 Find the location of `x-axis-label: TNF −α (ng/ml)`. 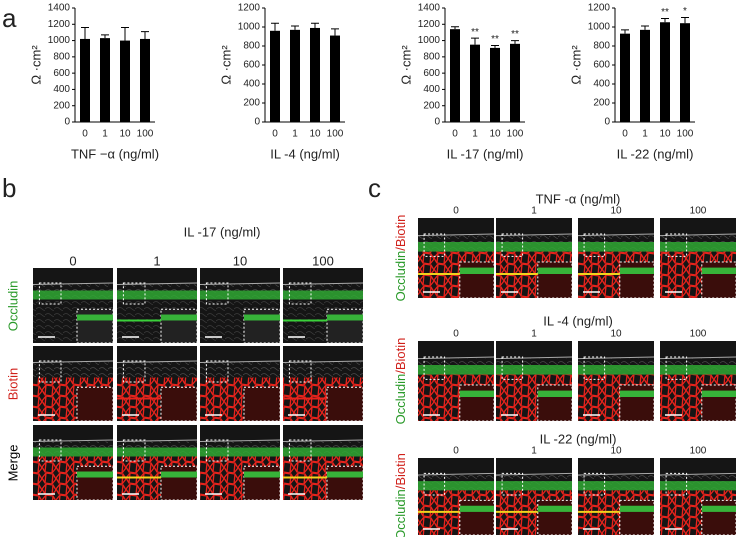

x-axis-label: TNF −α (ng/ml) is located at coordinates (115, 153).